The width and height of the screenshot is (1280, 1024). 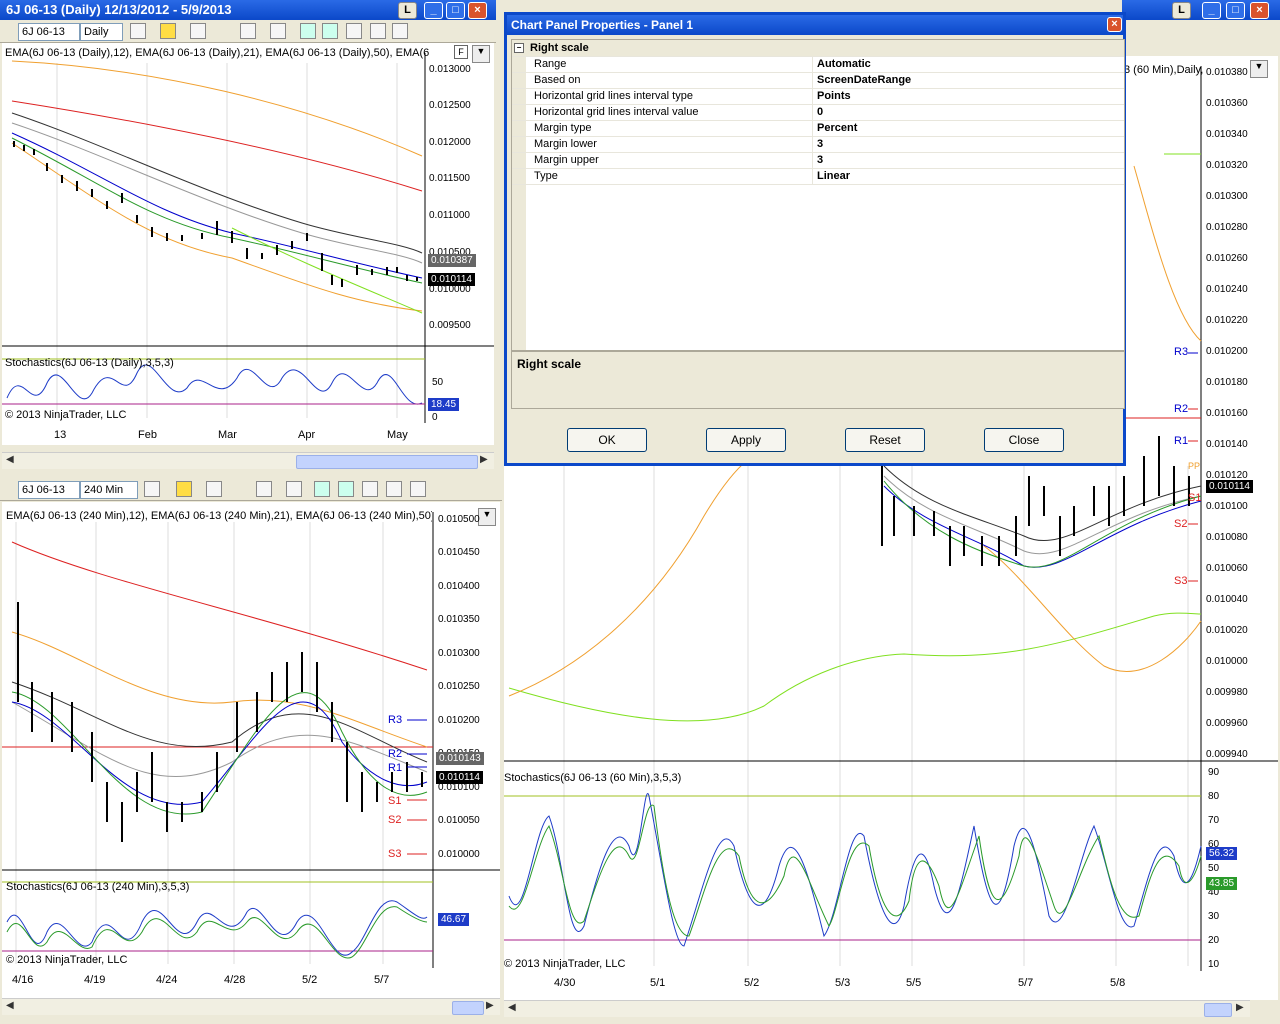 I want to click on property-row-grid-interval-value: Horizontal grid lines interval value 0, so click(x=818, y=112).